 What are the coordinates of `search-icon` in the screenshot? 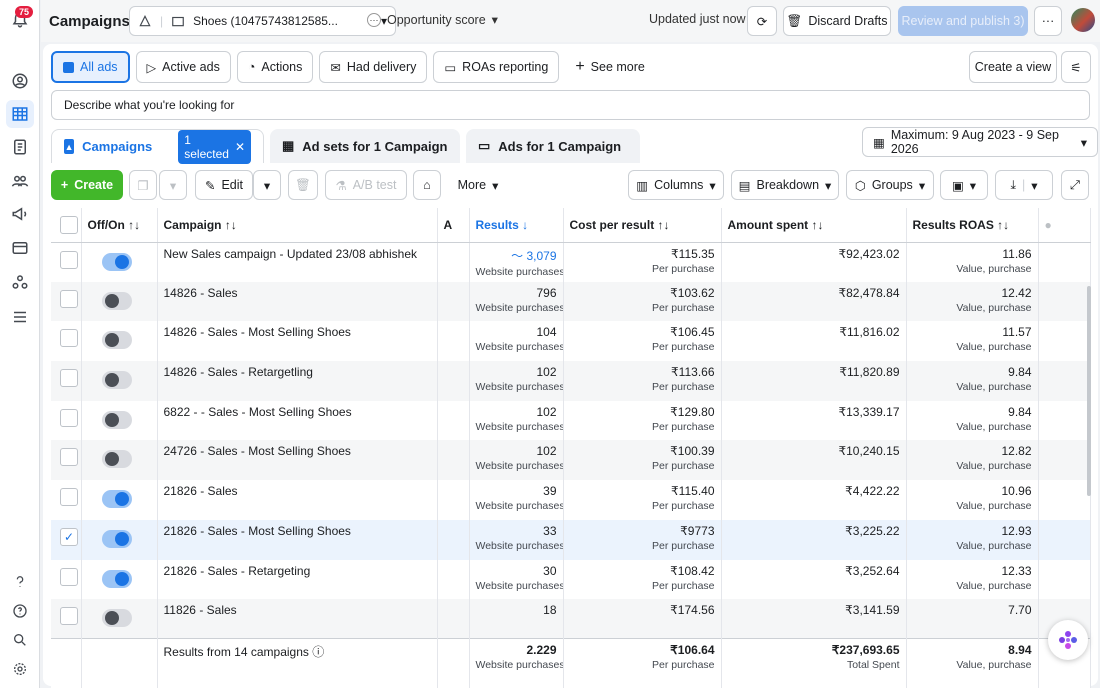 It's located at (20, 640).